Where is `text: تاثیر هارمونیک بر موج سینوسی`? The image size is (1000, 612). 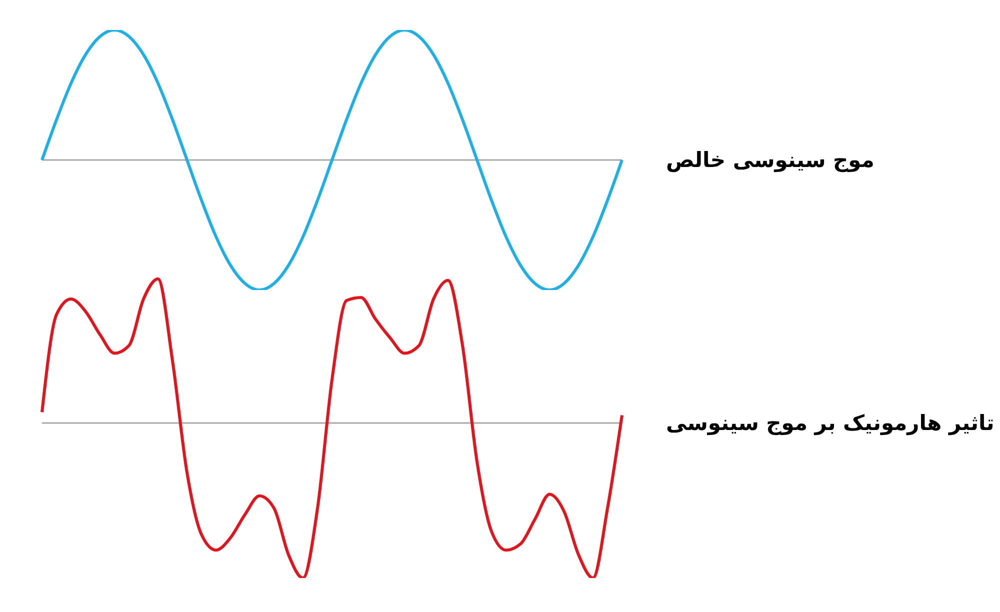
text: تاثیر هارمونیک بر موج سینوسی is located at coordinates (830, 423).